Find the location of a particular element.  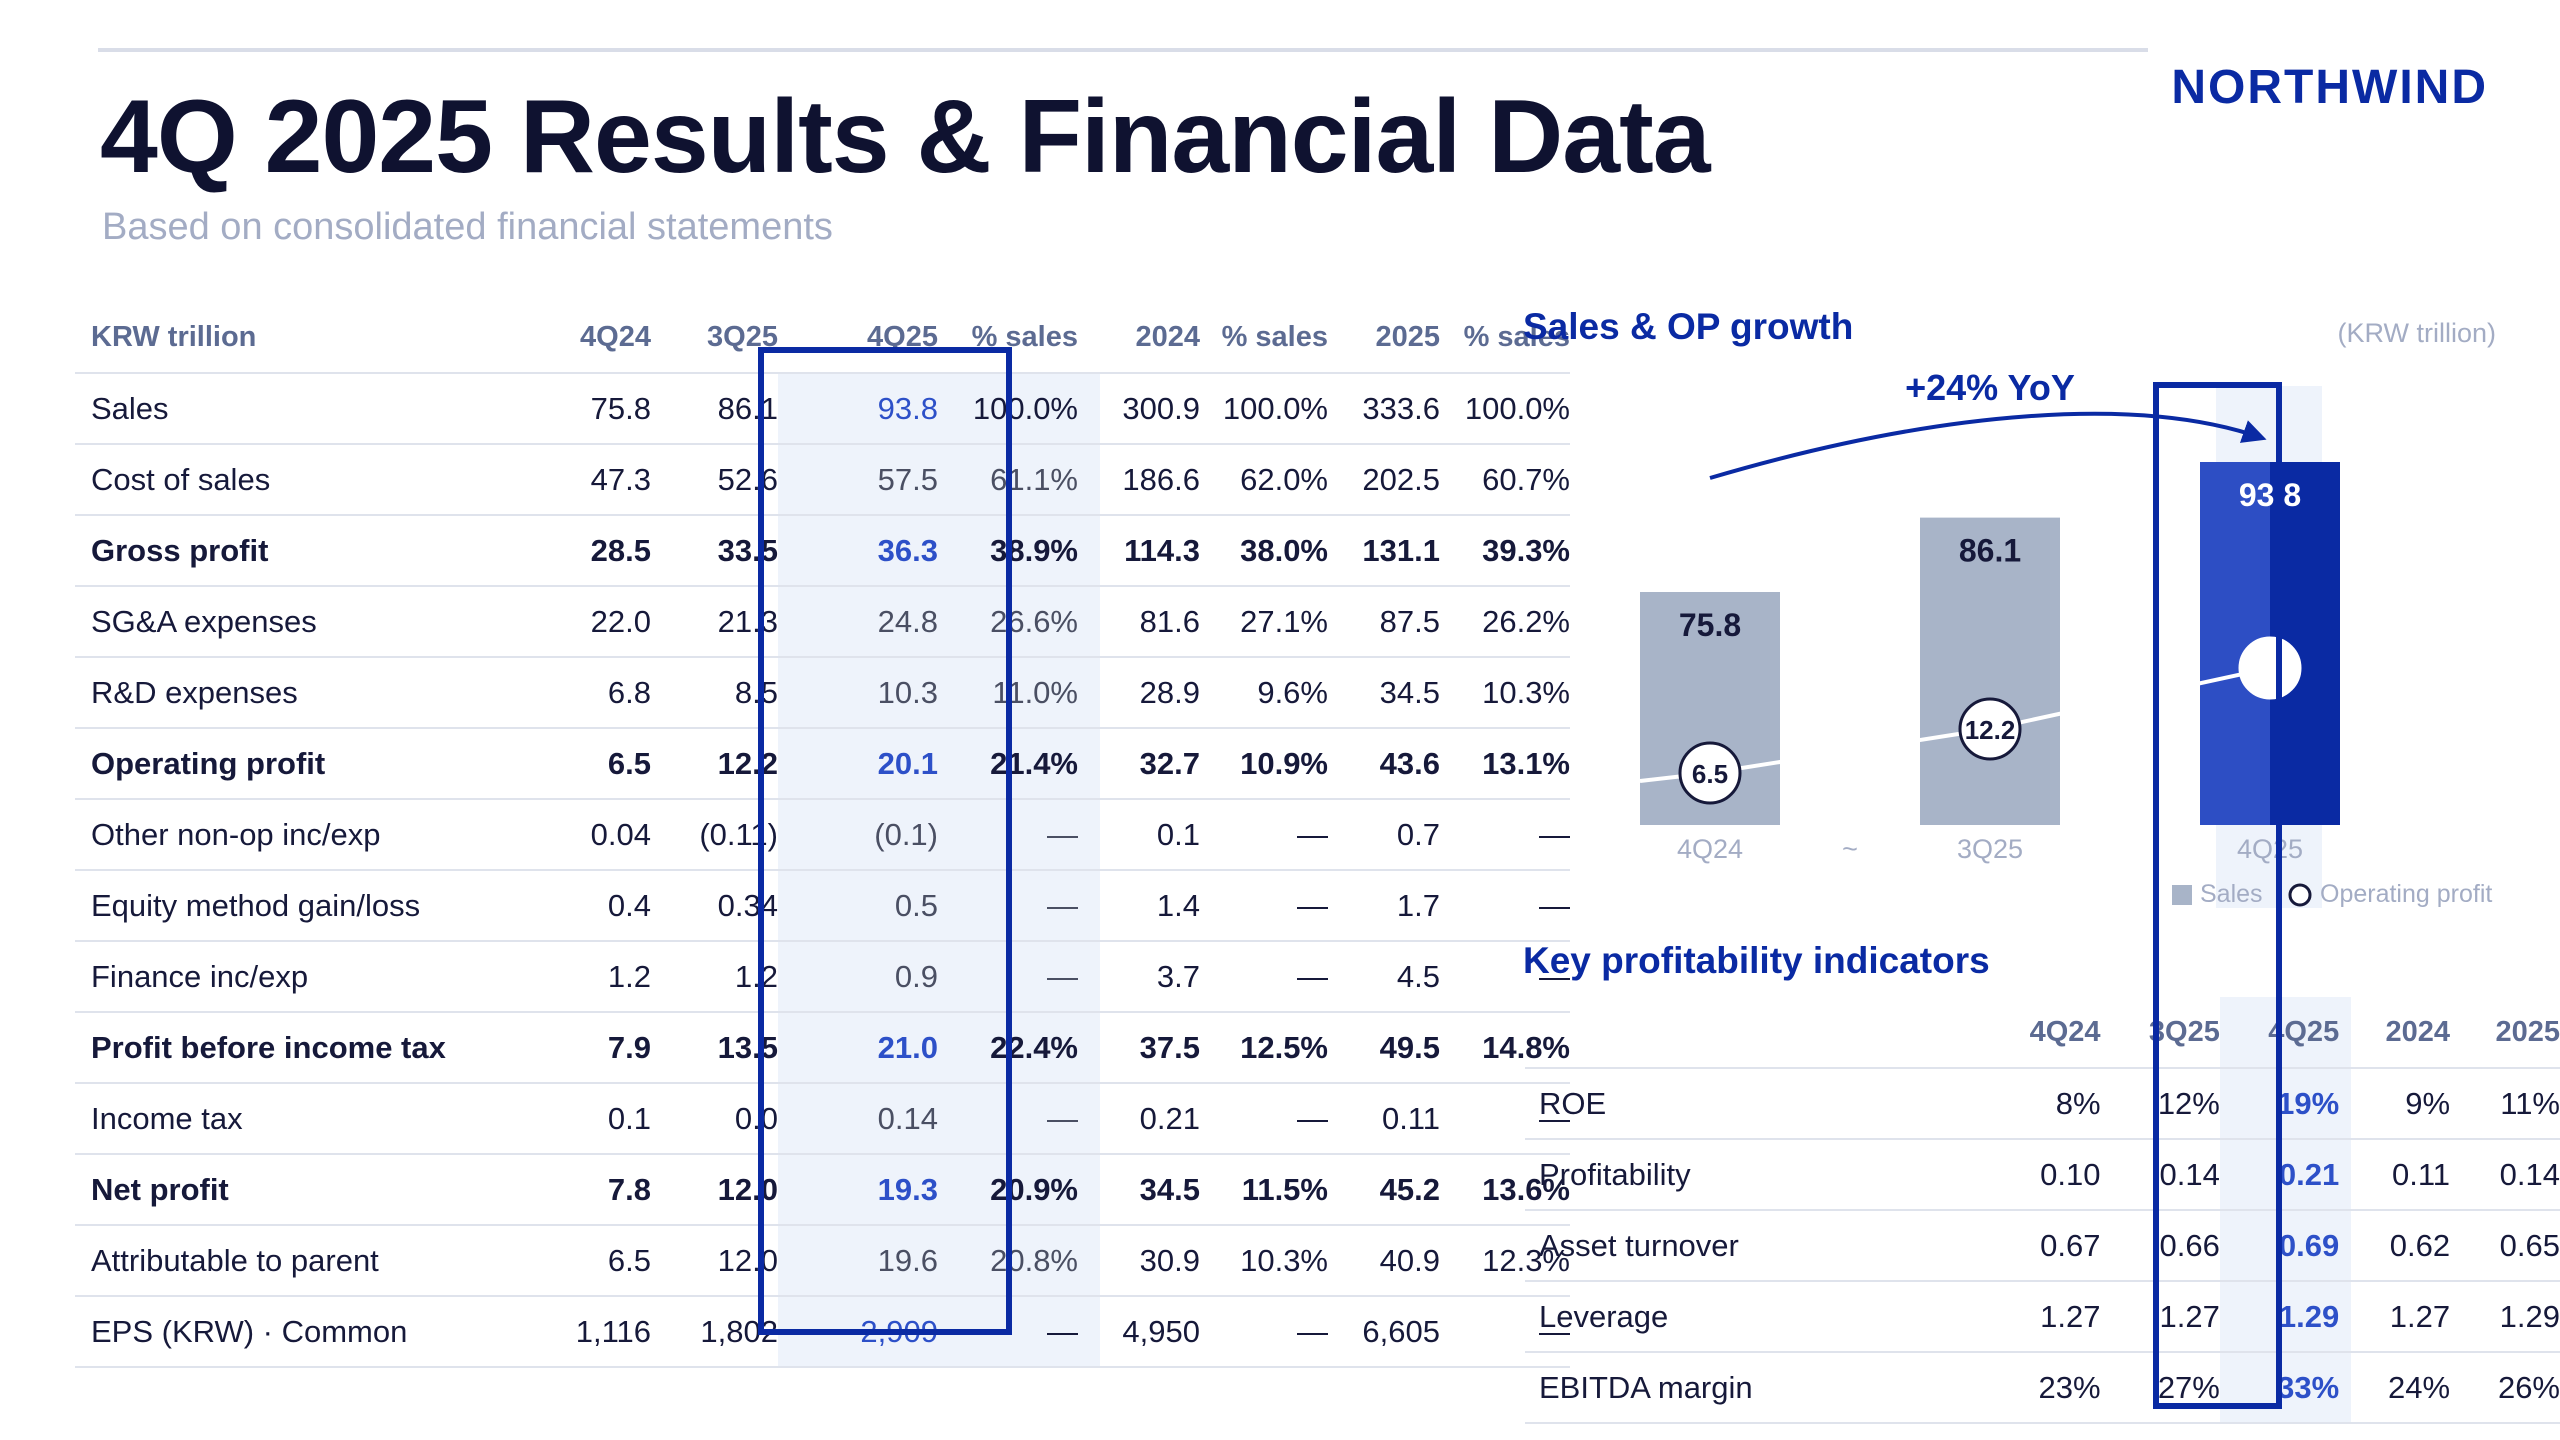

op-series-line is located at coordinates (1955, 724).